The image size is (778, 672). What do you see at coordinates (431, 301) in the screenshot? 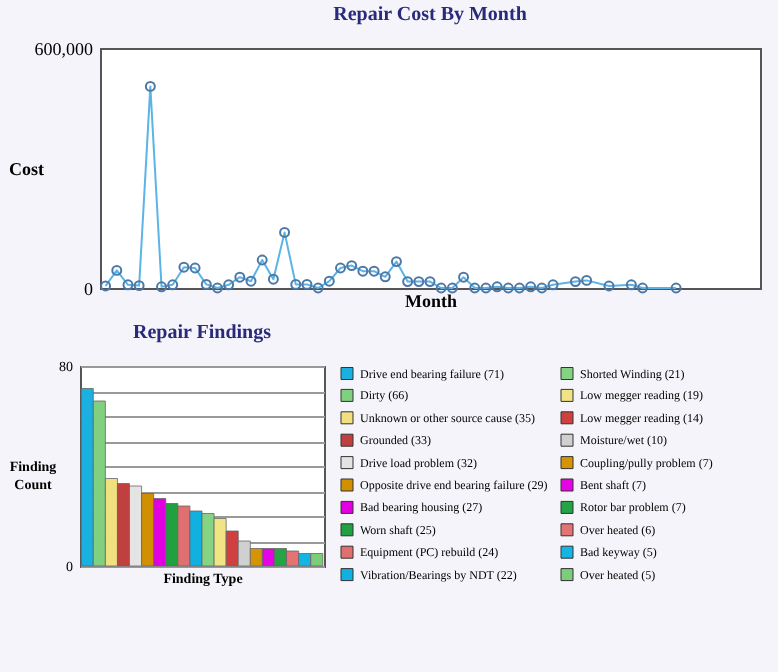
I see `x-axis-title: Month` at bounding box center [431, 301].